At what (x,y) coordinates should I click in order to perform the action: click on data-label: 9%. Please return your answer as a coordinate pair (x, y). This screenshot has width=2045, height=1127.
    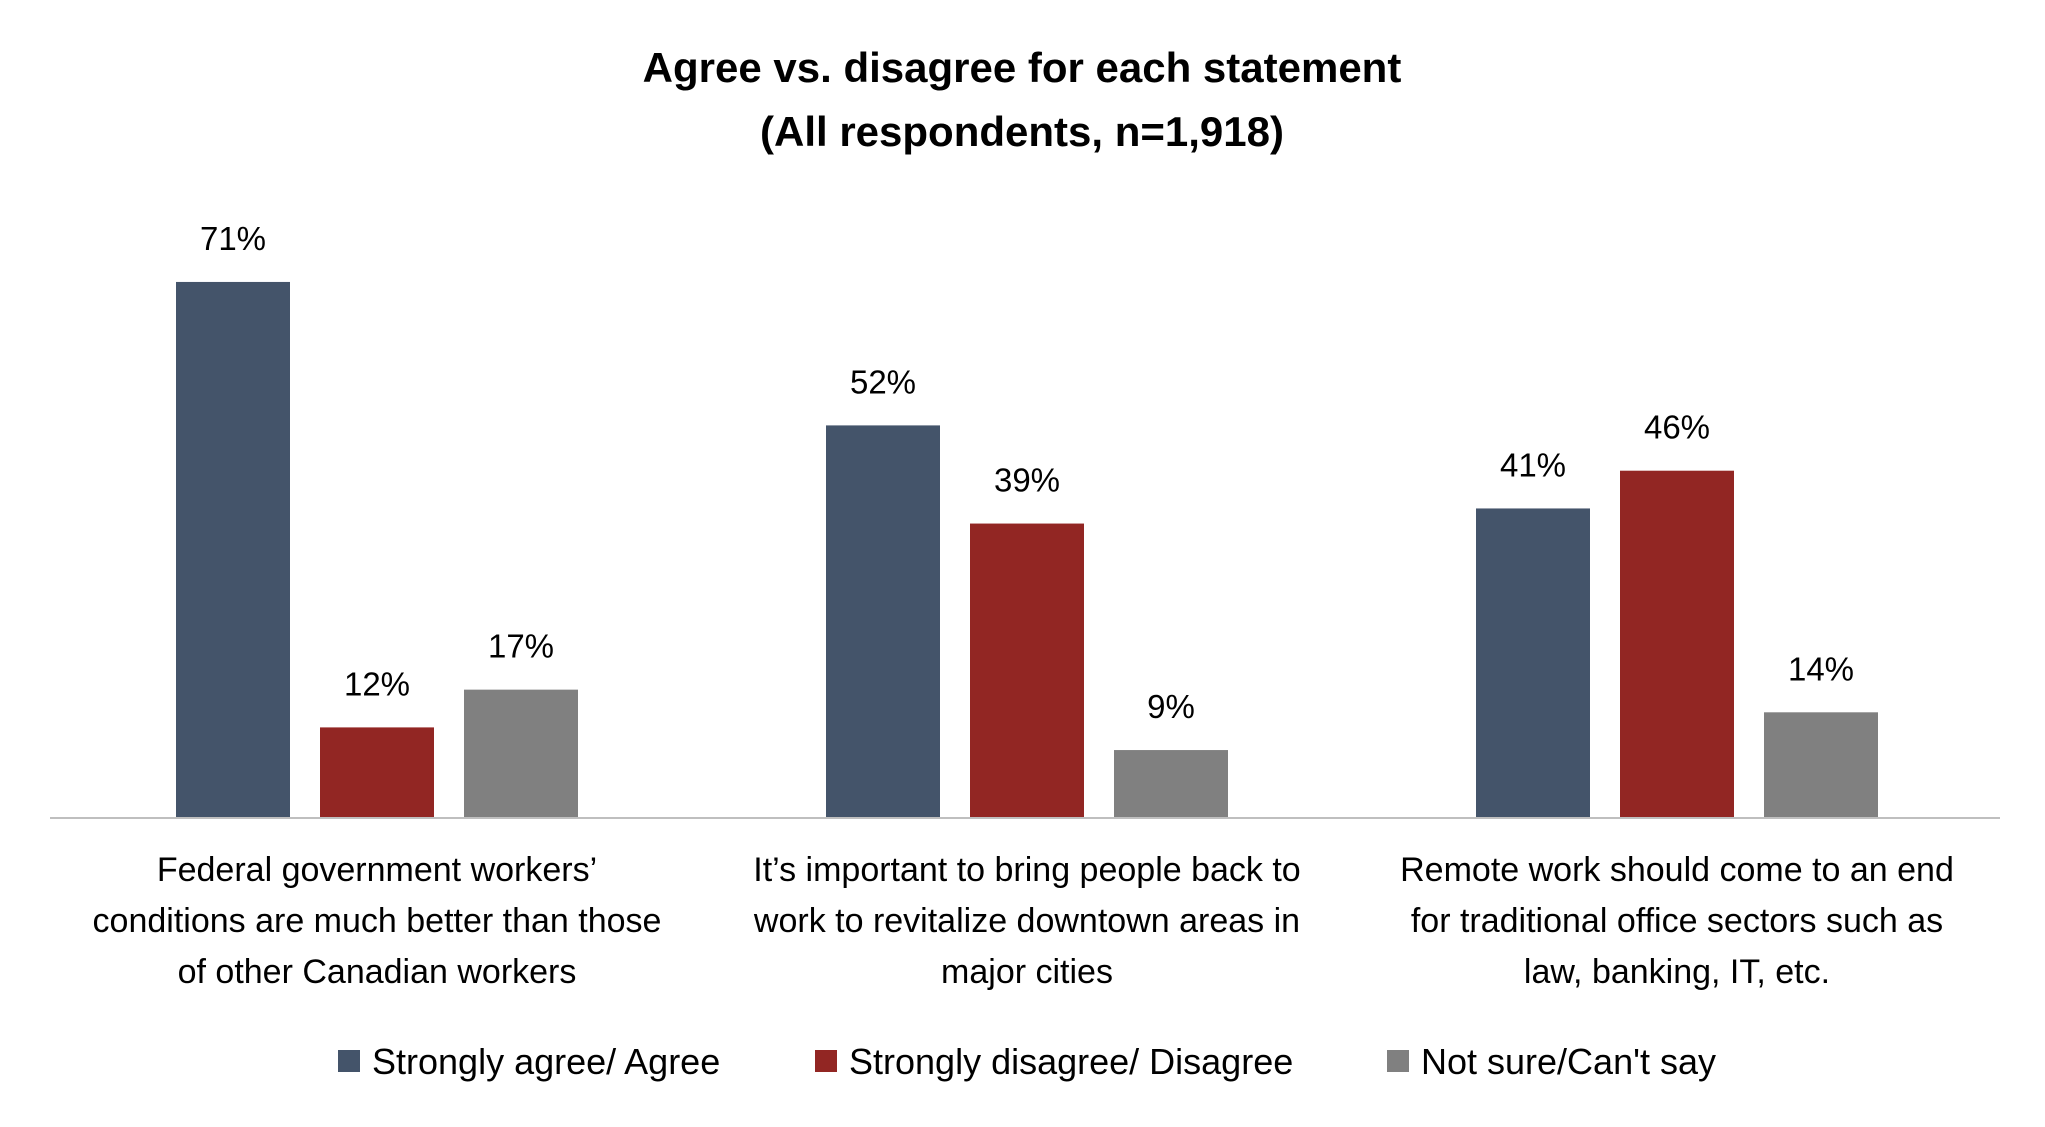
    Looking at the image, I should click on (1171, 706).